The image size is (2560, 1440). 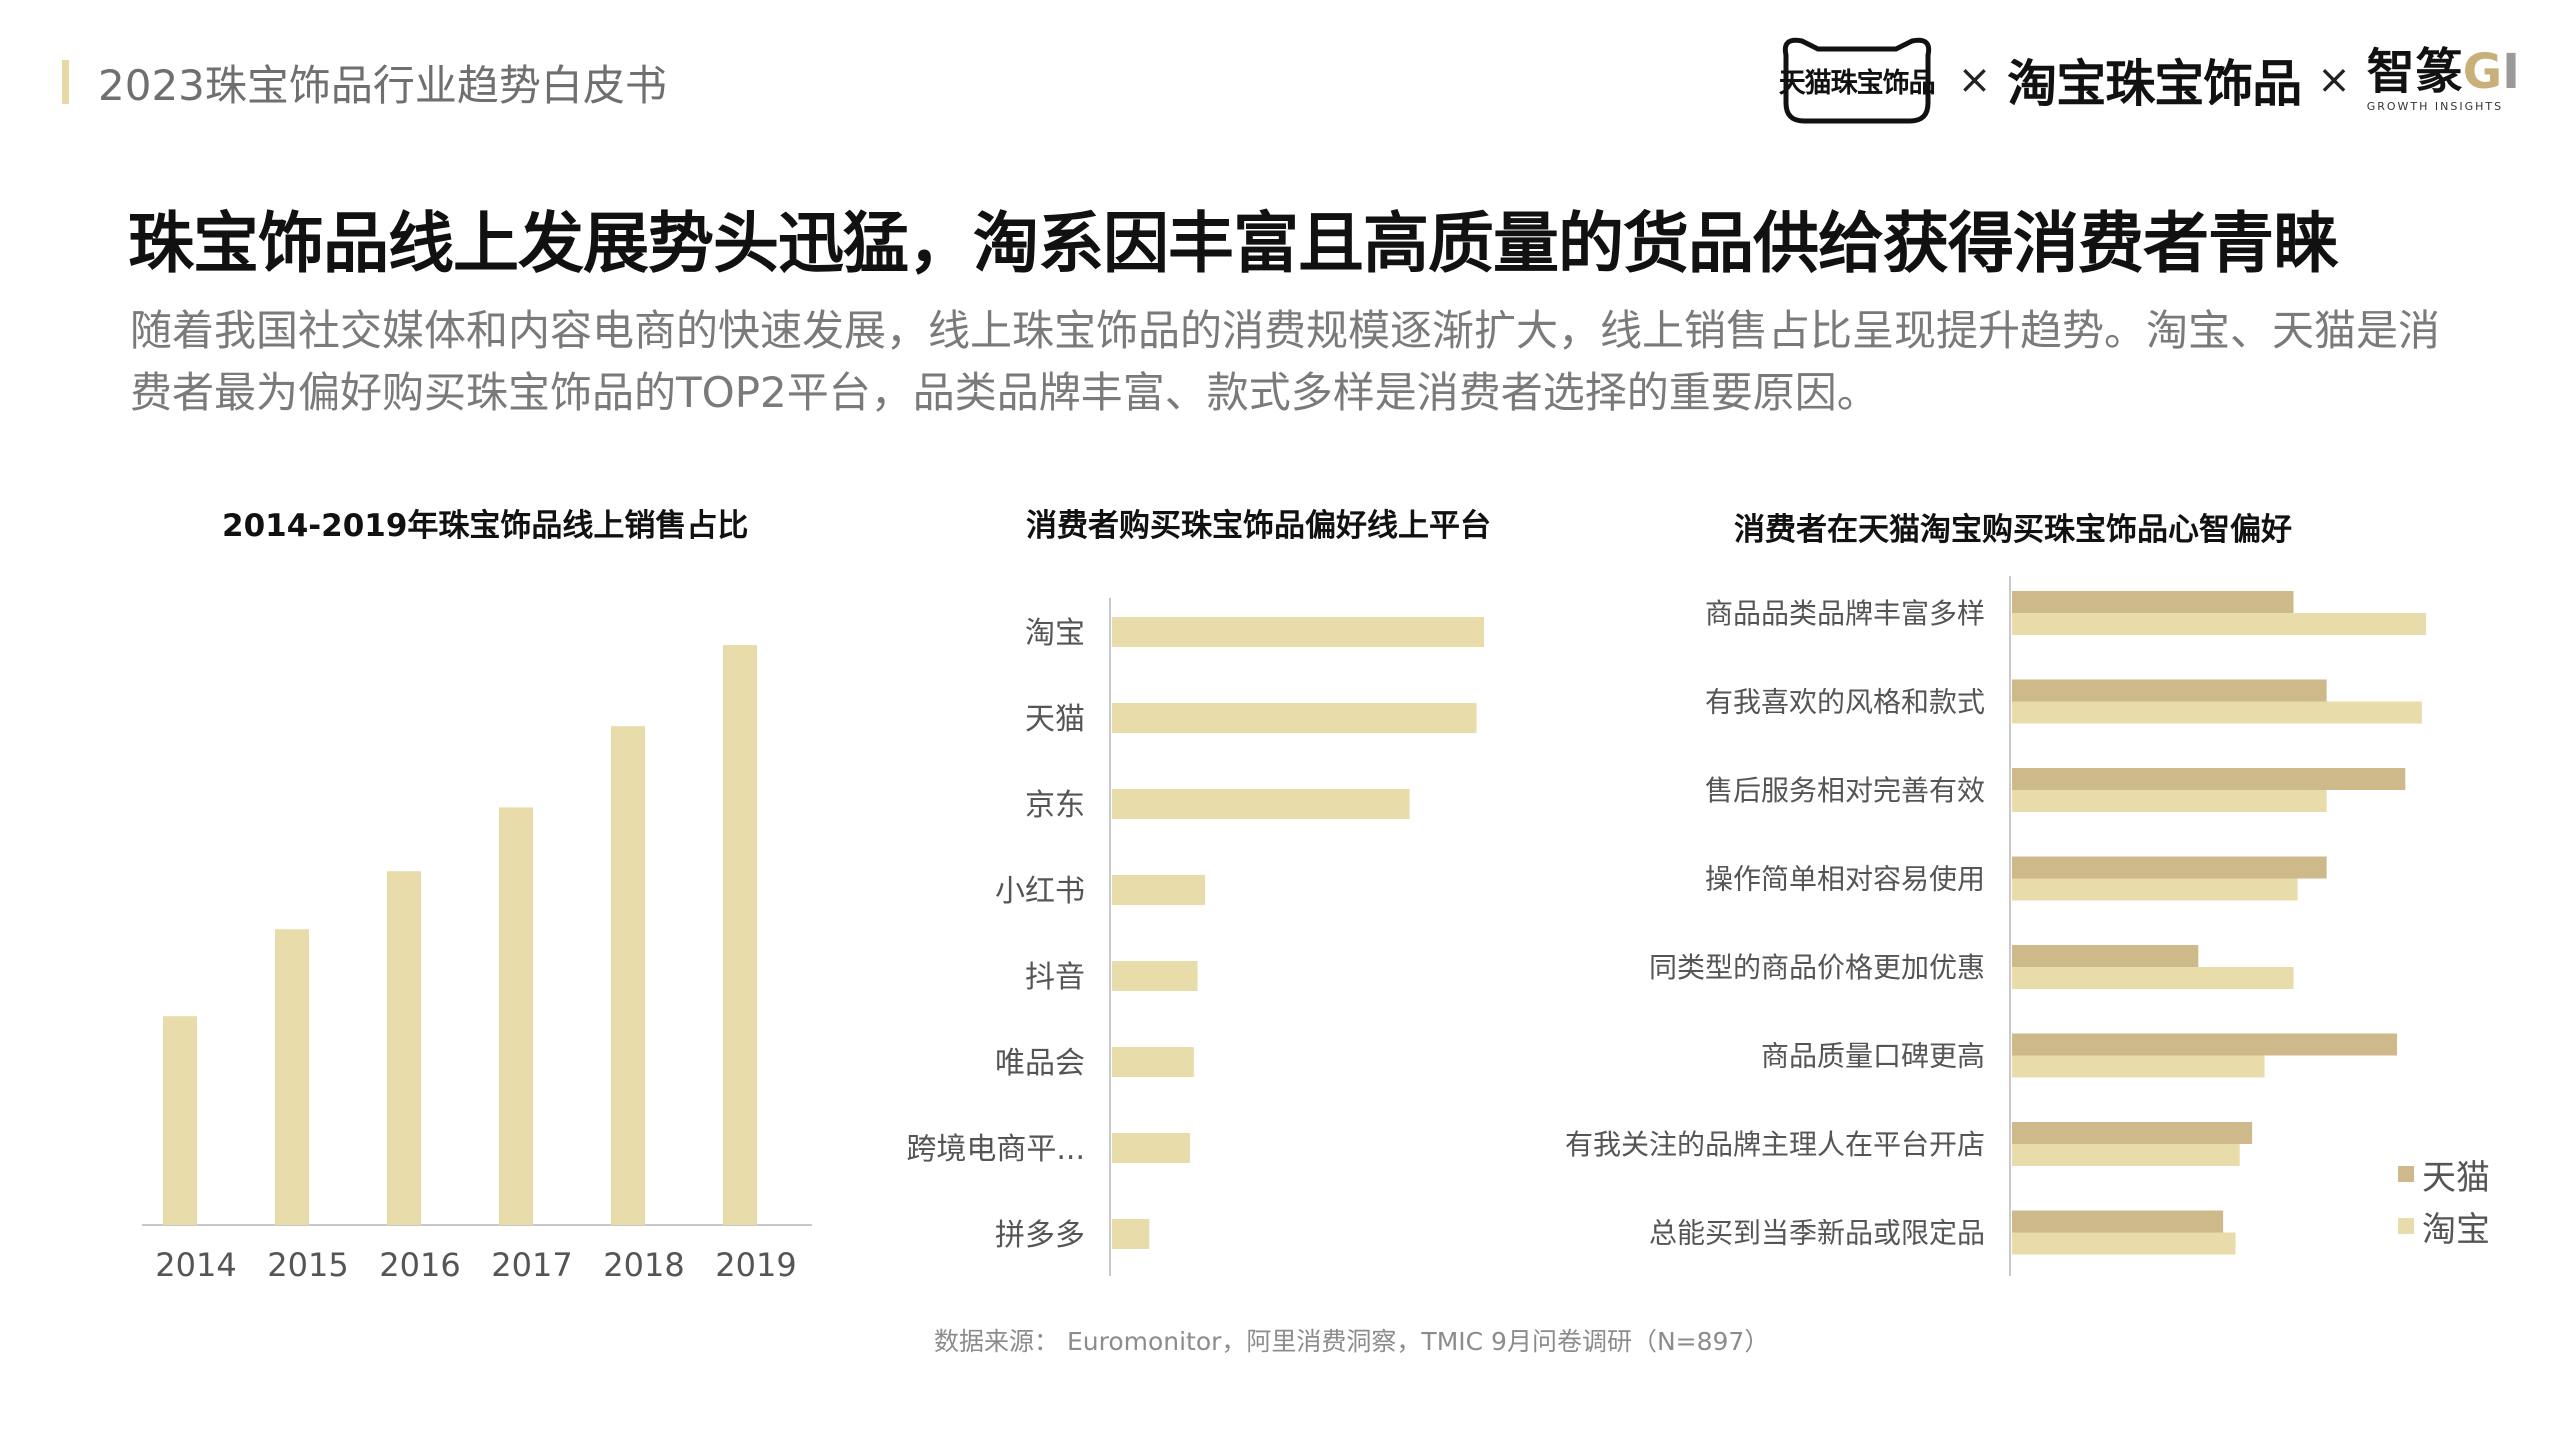 I want to click on partner-logos: 天猫珠宝饰品 × 淘宝珠宝饰品 × 智篆GI GROWTH INSIGHTS, so click(x=2146, y=80).